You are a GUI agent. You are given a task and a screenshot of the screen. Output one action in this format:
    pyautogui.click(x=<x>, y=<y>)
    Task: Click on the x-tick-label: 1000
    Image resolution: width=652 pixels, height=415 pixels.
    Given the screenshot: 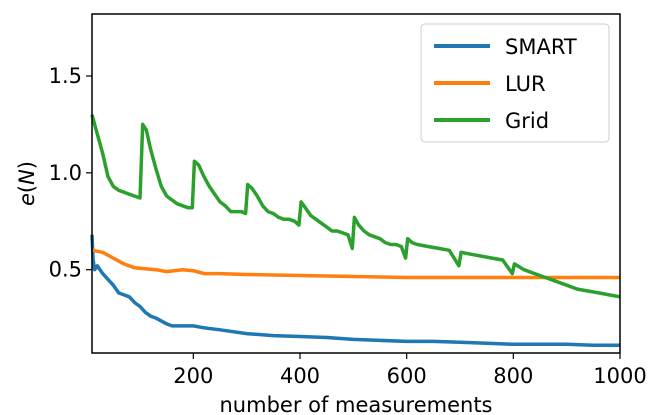 What is the action you would take?
    pyautogui.click(x=619, y=376)
    